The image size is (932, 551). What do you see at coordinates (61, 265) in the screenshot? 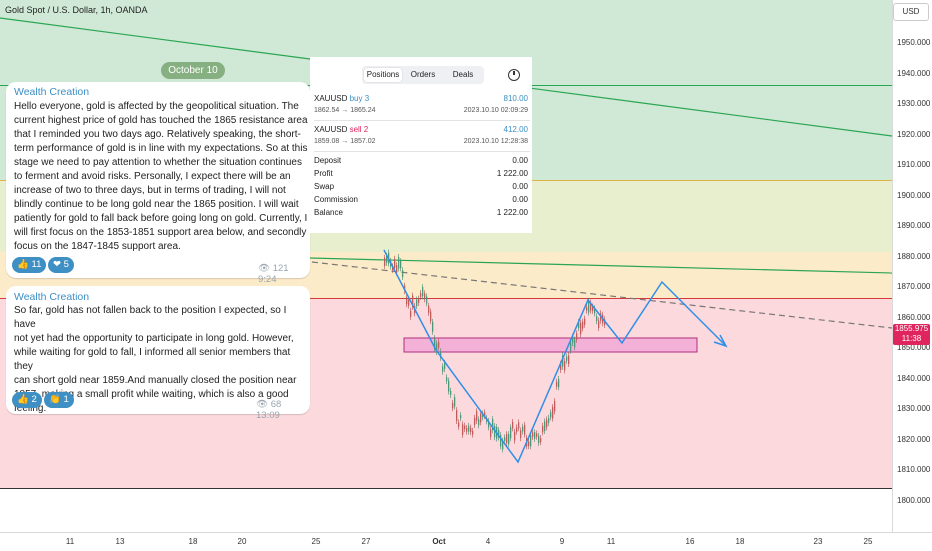
I see `reaction-heart: ❤ 5` at bounding box center [61, 265].